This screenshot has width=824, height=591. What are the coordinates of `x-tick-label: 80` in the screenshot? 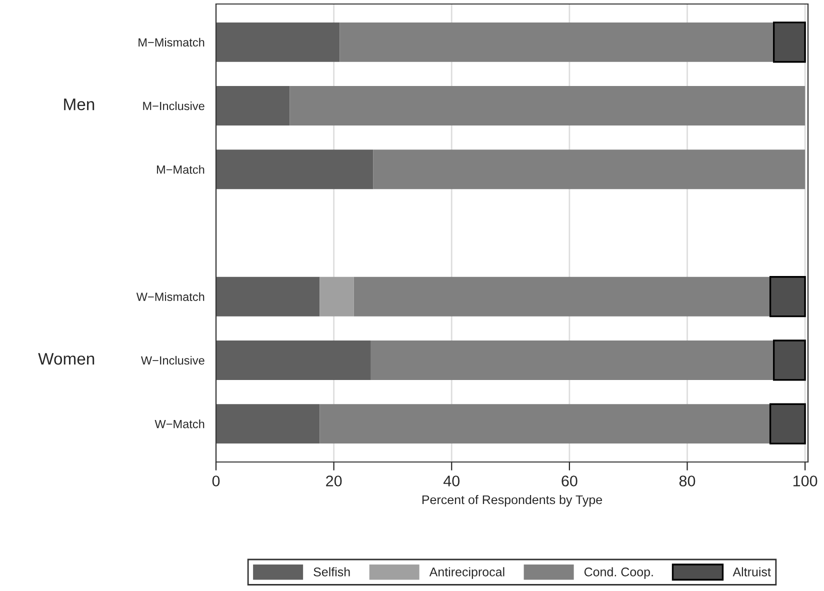 It's located at (687, 481).